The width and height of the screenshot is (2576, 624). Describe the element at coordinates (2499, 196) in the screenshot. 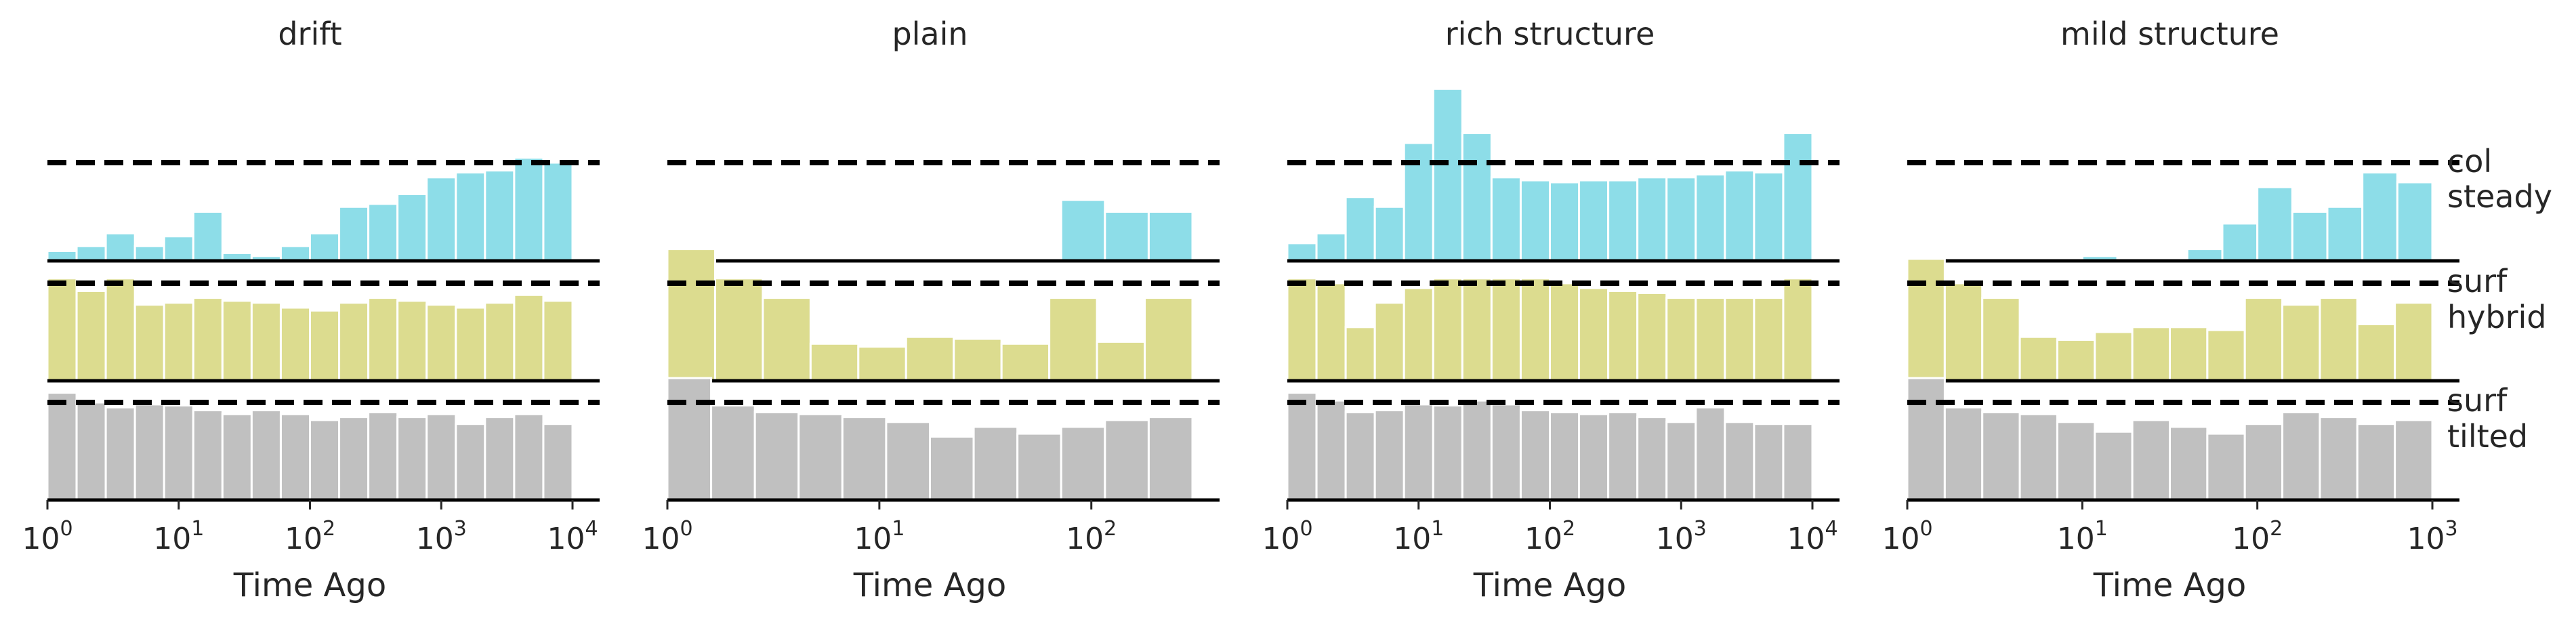

I see `row-label-bottom: steady` at that location.